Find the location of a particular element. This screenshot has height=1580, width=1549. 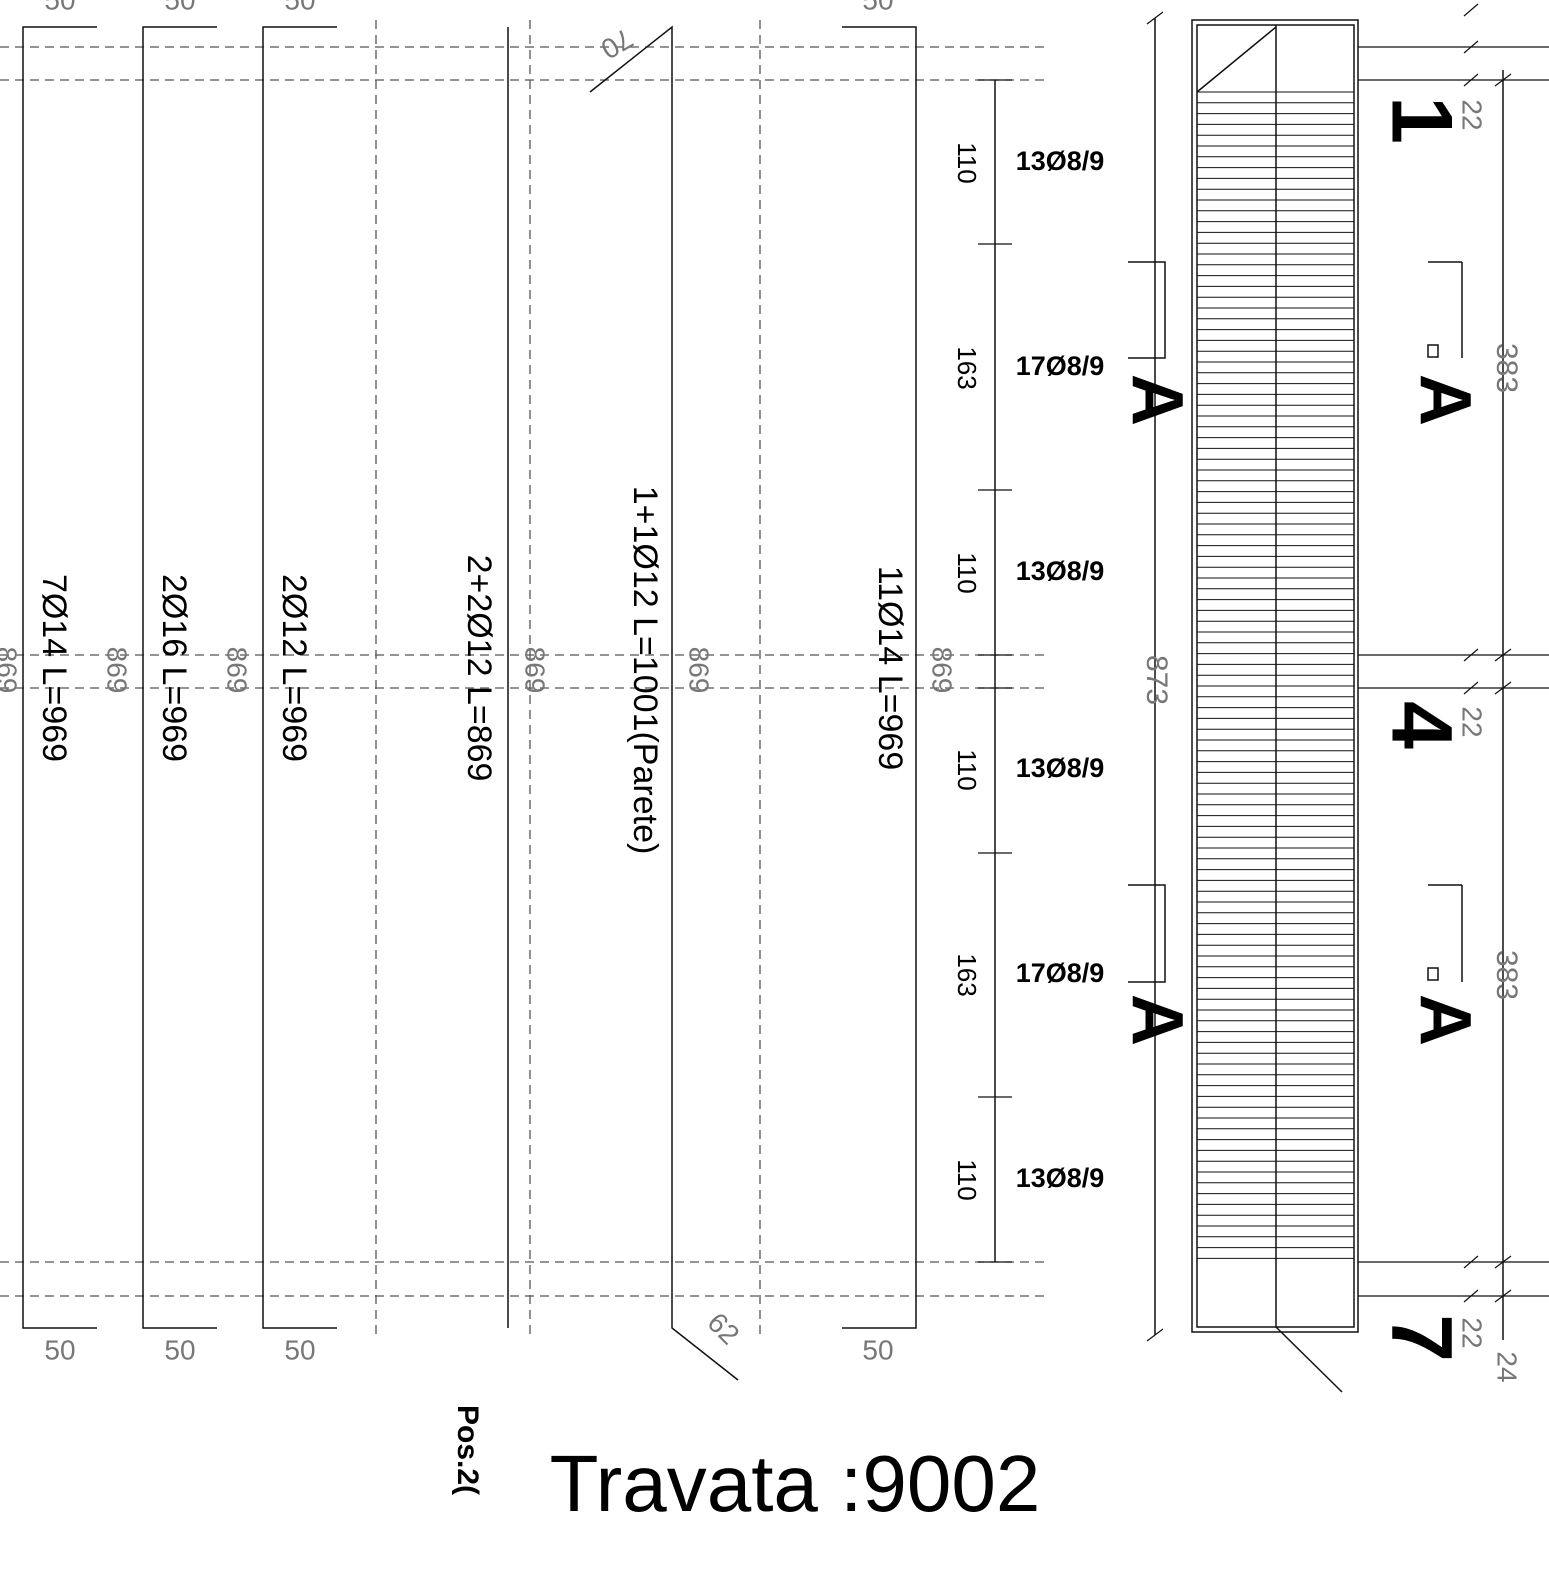

bar-label: 11Ø14 L=969 is located at coordinates (890, 668).